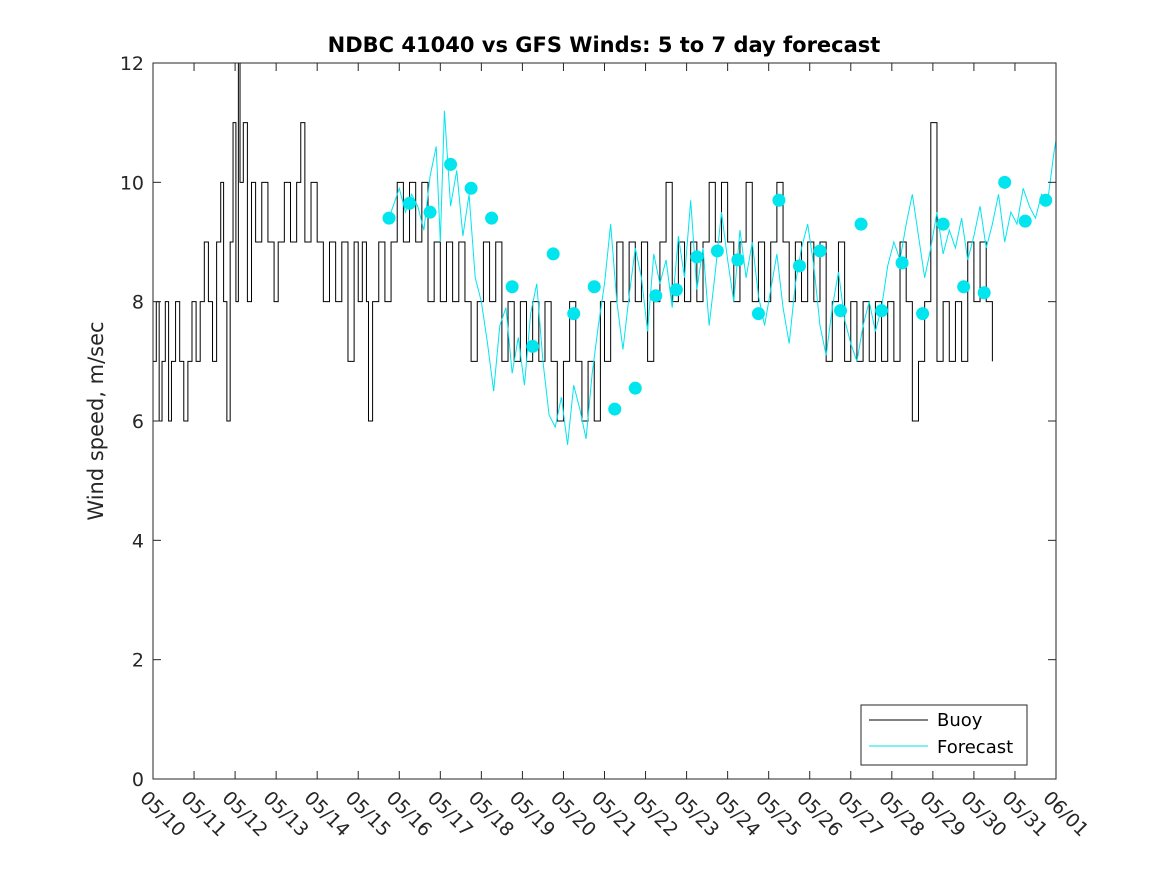 This screenshot has height=875, width=1167. Describe the element at coordinates (138, 422) in the screenshot. I see `y-tick-label-3: 6` at that location.